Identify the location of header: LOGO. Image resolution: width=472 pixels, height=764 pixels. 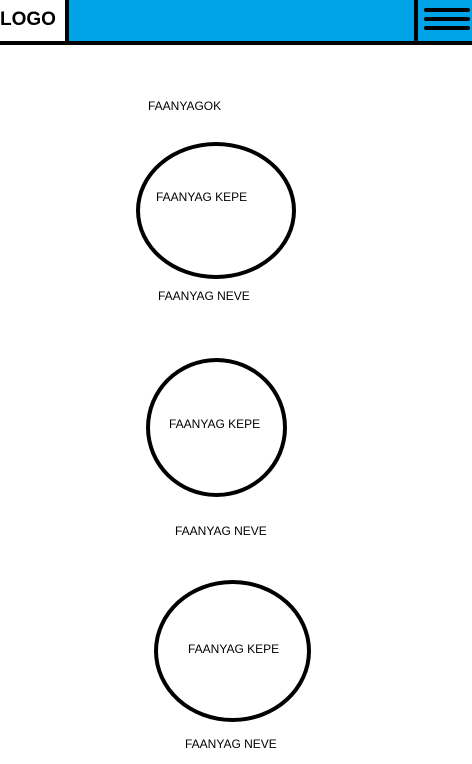
(236, 23).